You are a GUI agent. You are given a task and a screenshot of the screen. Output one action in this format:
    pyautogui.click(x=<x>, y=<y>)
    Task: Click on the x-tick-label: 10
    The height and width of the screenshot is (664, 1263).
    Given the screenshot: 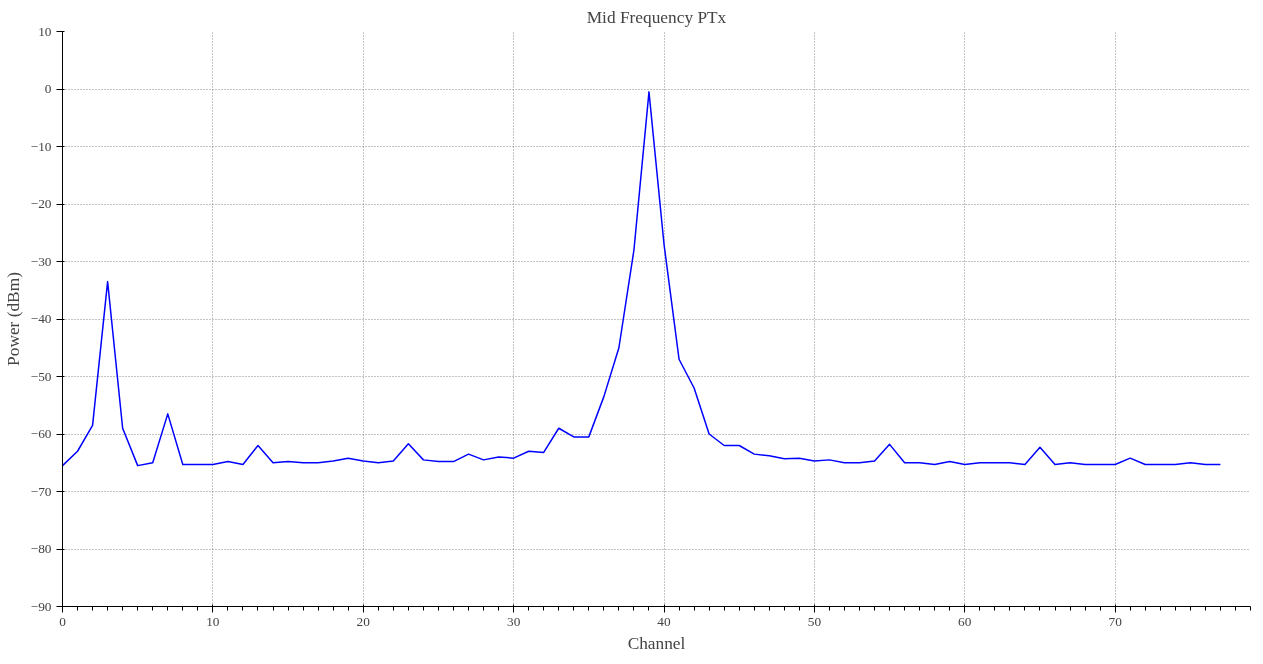 What is the action you would take?
    pyautogui.click(x=213, y=621)
    